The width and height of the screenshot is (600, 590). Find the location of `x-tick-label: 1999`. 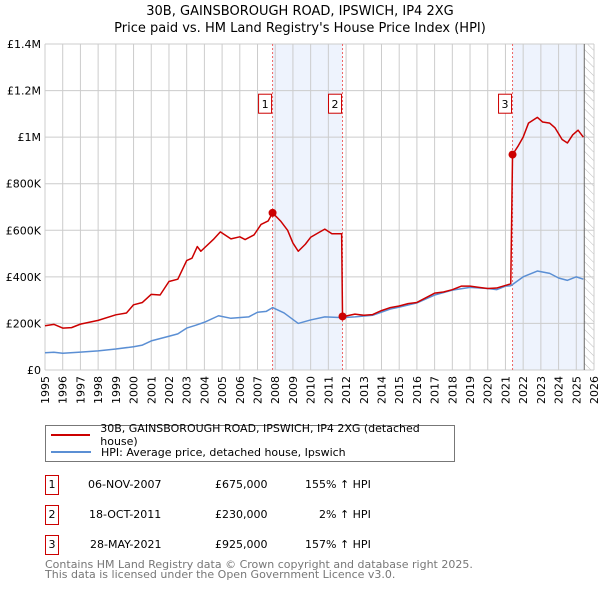

x-tick-label: 1999 is located at coordinates (116, 390).